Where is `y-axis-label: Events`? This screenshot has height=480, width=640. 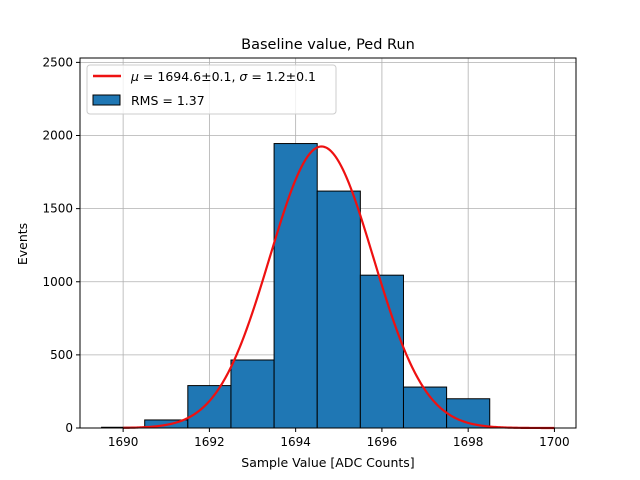
y-axis-label: Events is located at coordinates (22, 244).